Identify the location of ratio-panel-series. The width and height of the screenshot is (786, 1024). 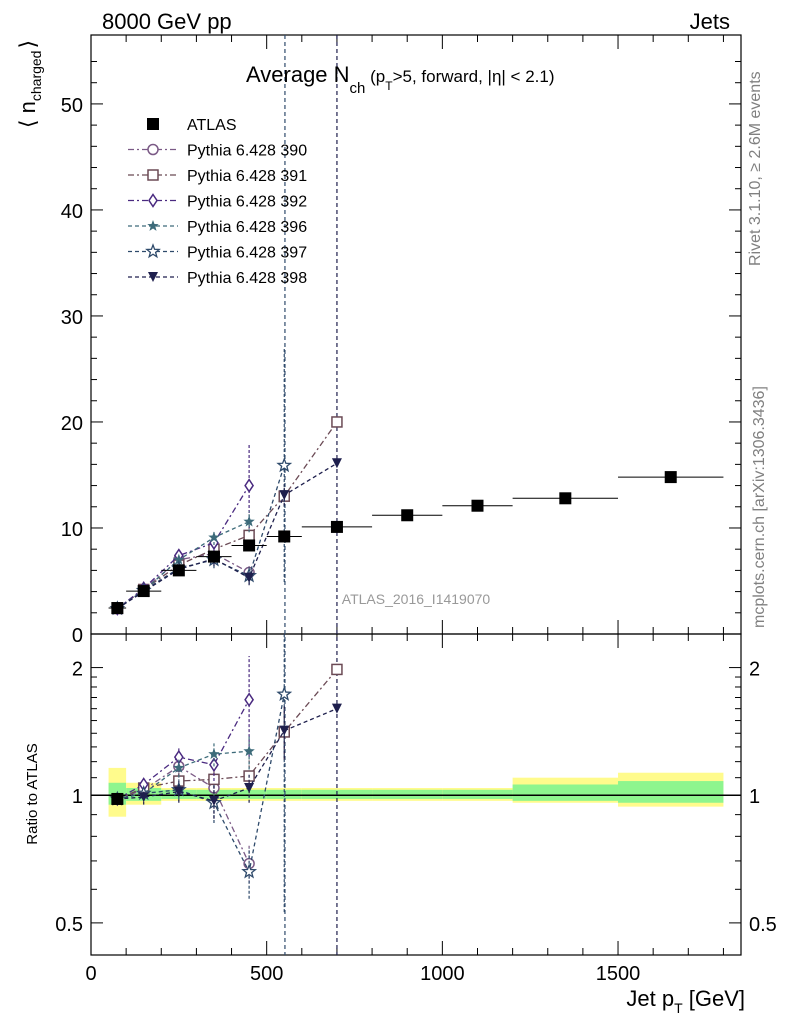
(226, 773).